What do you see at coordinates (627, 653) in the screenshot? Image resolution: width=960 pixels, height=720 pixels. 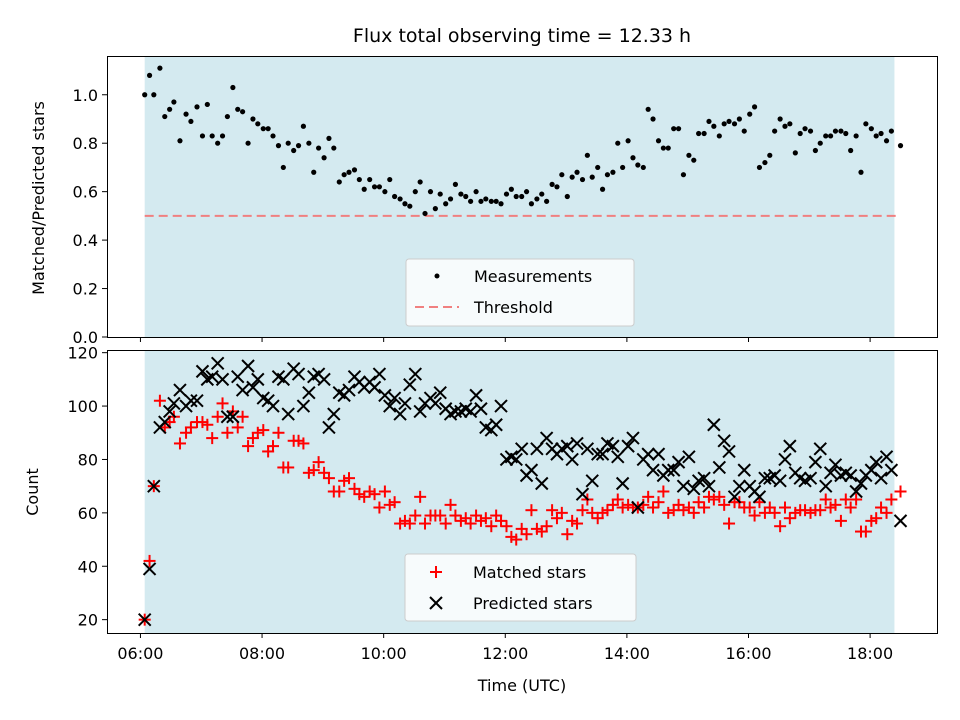 I see `x-tick-label: 14:00` at bounding box center [627, 653].